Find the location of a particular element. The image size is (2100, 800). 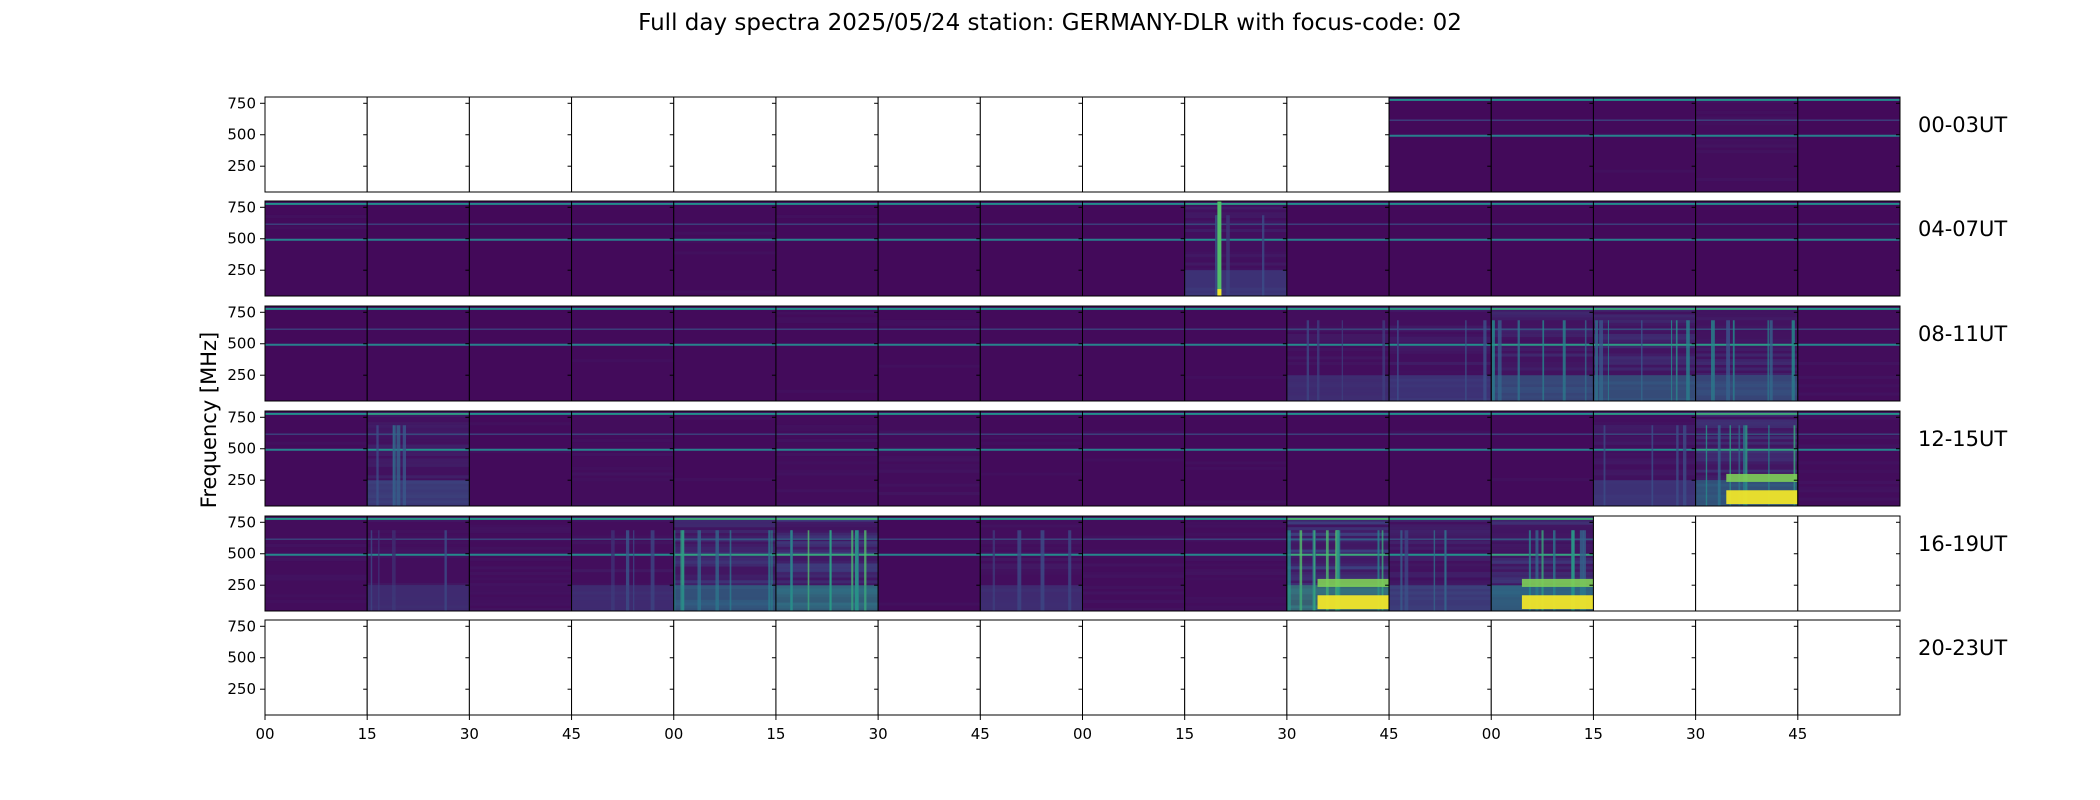

spectra-row-00-03UT: 750 500 250 00-03UT is located at coordinates (1117, 143).